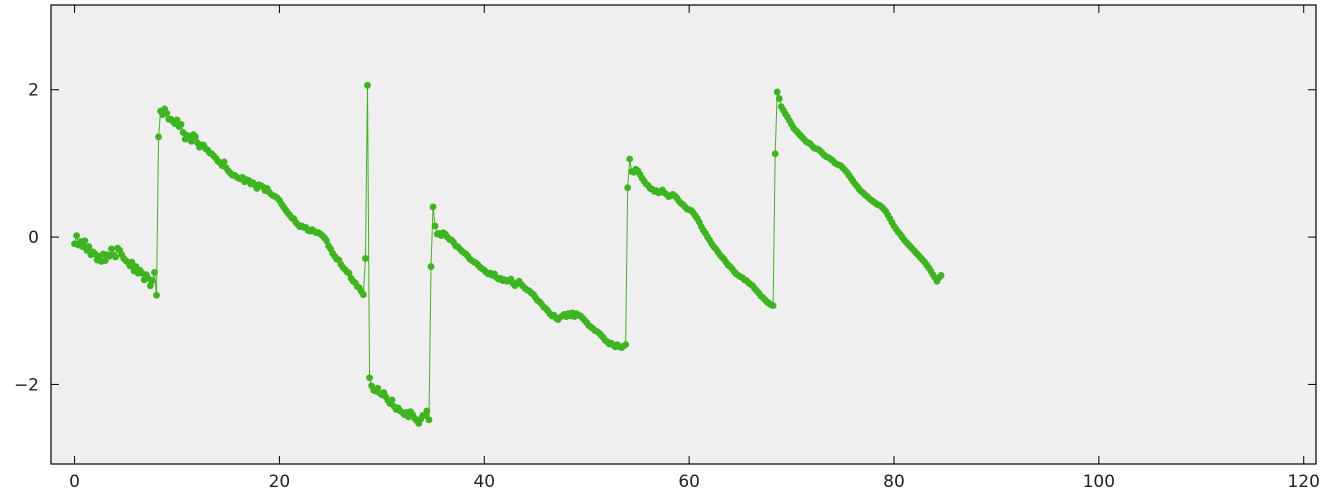 The height and width of the screenshot is (495, 1320). I want to click on x-tick-label: 0, so click(74, 482).